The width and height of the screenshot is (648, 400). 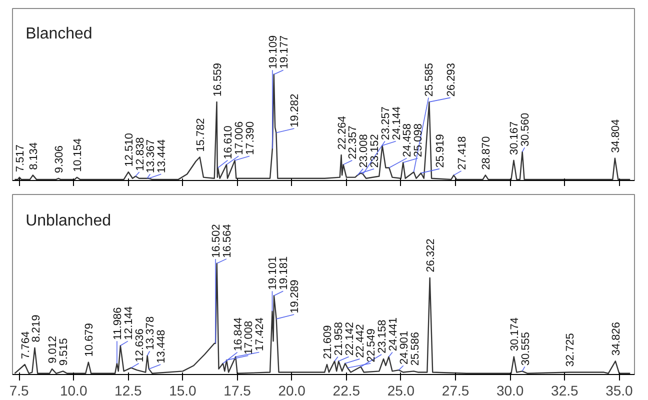 I want to click on annotation: 19.101, so click(x=273, y=273).